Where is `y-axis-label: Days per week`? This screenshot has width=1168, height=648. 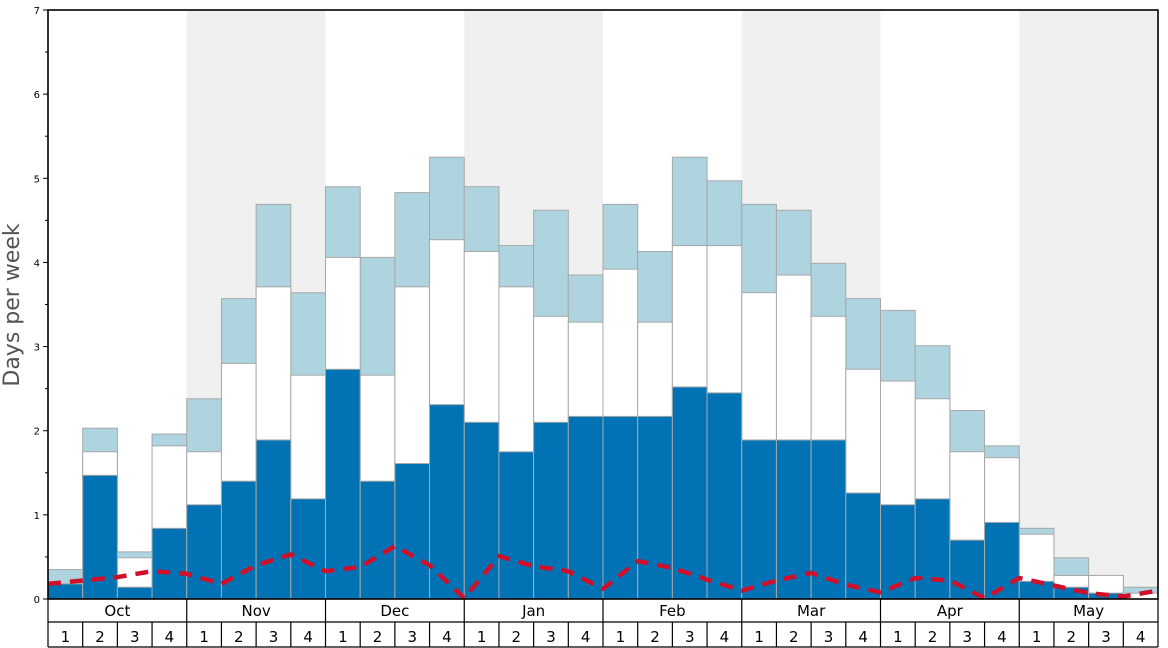
y-axis-label: Days per week is located at coordinates (12, 304).